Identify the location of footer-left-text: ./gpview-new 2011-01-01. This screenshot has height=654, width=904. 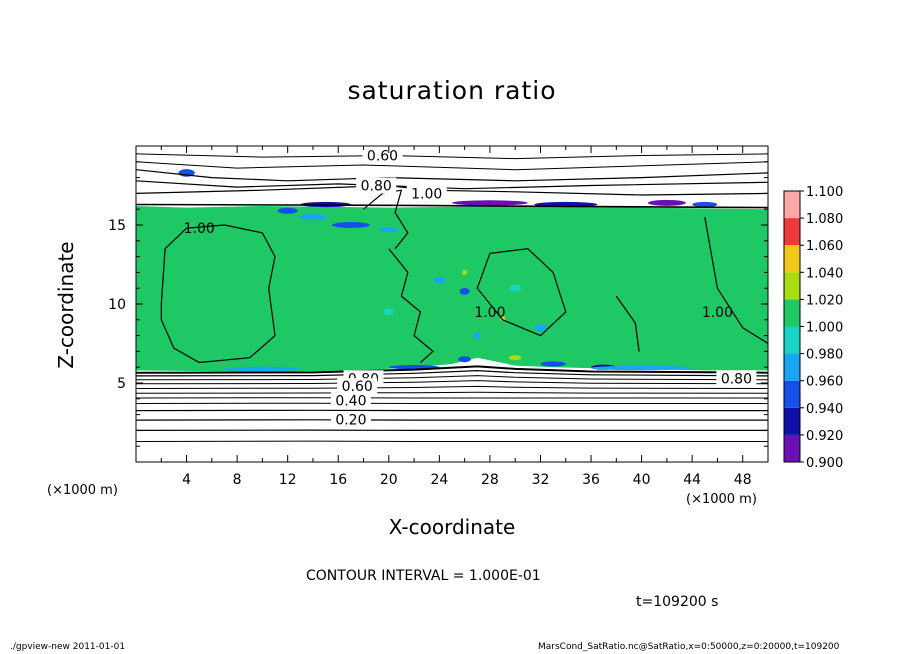
(68, 647).